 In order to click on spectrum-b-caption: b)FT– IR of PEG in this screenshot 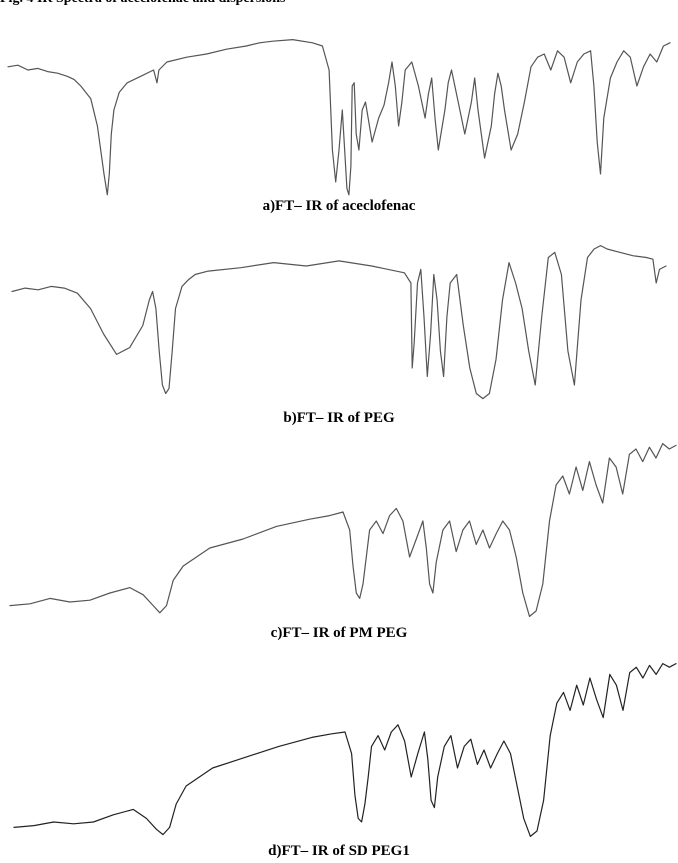, I will do `click(339, 418)`.